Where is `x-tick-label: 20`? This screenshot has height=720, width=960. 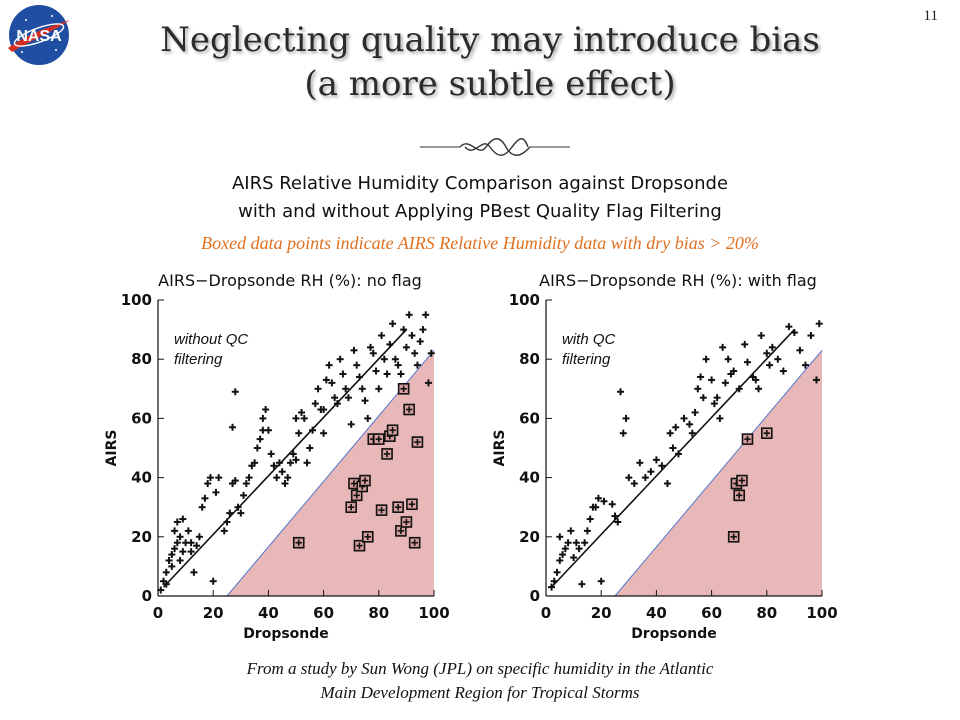 x-tick-label: 20 is located at coordinates (213, 613).